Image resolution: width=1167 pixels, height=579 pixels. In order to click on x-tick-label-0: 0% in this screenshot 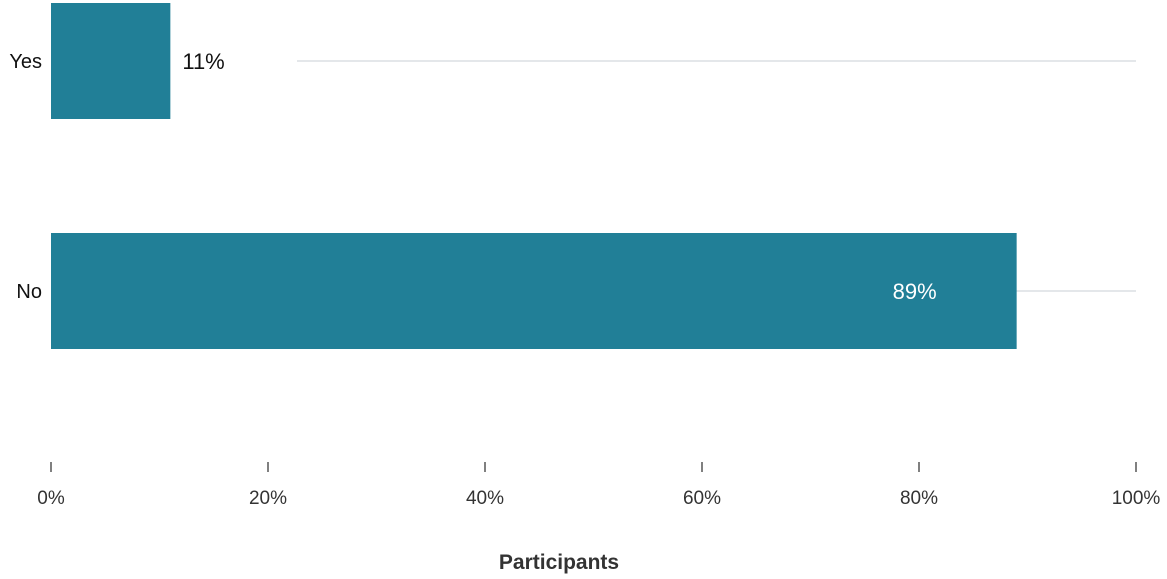, I will do `click(51, 498)`.